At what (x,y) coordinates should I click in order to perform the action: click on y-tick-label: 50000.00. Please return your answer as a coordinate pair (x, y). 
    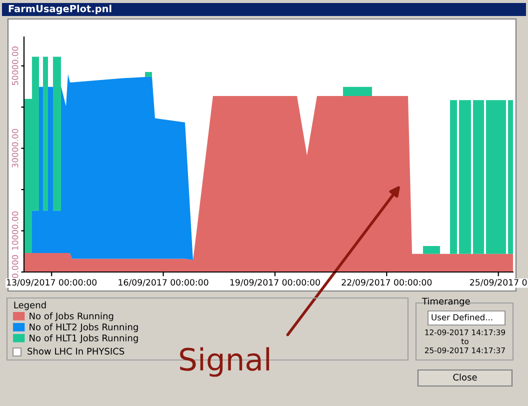
    Looking at the image, I should click on (15, 66).